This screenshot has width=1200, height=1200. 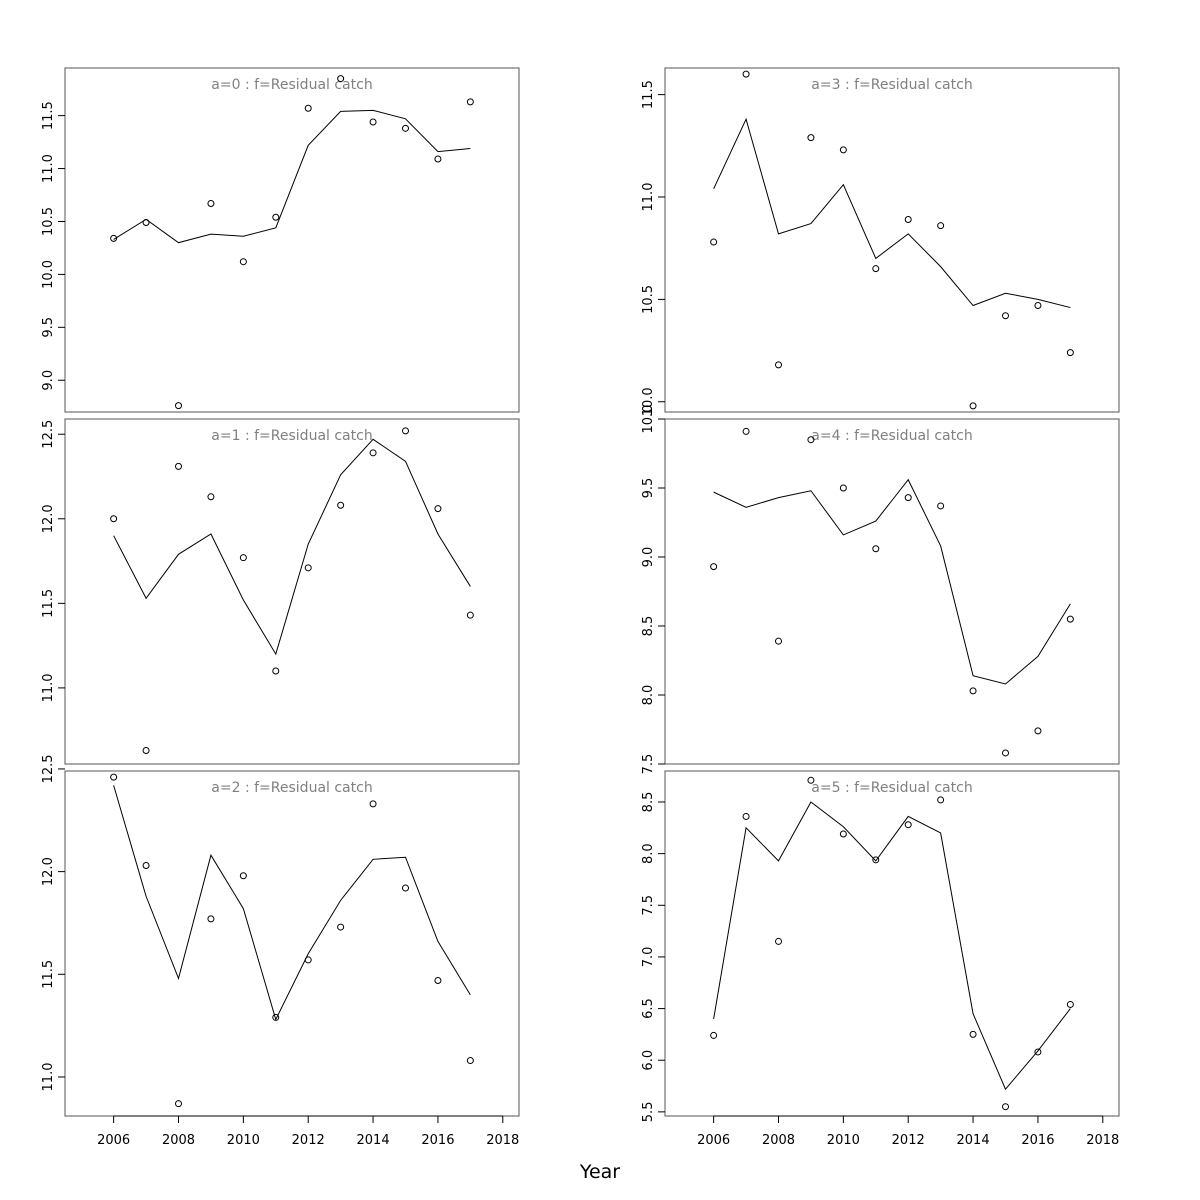 I want to click on panel-2: a=1 : f=Residual catch 11.0 11.5 12.0 12.5, so click(x=280, y=591).